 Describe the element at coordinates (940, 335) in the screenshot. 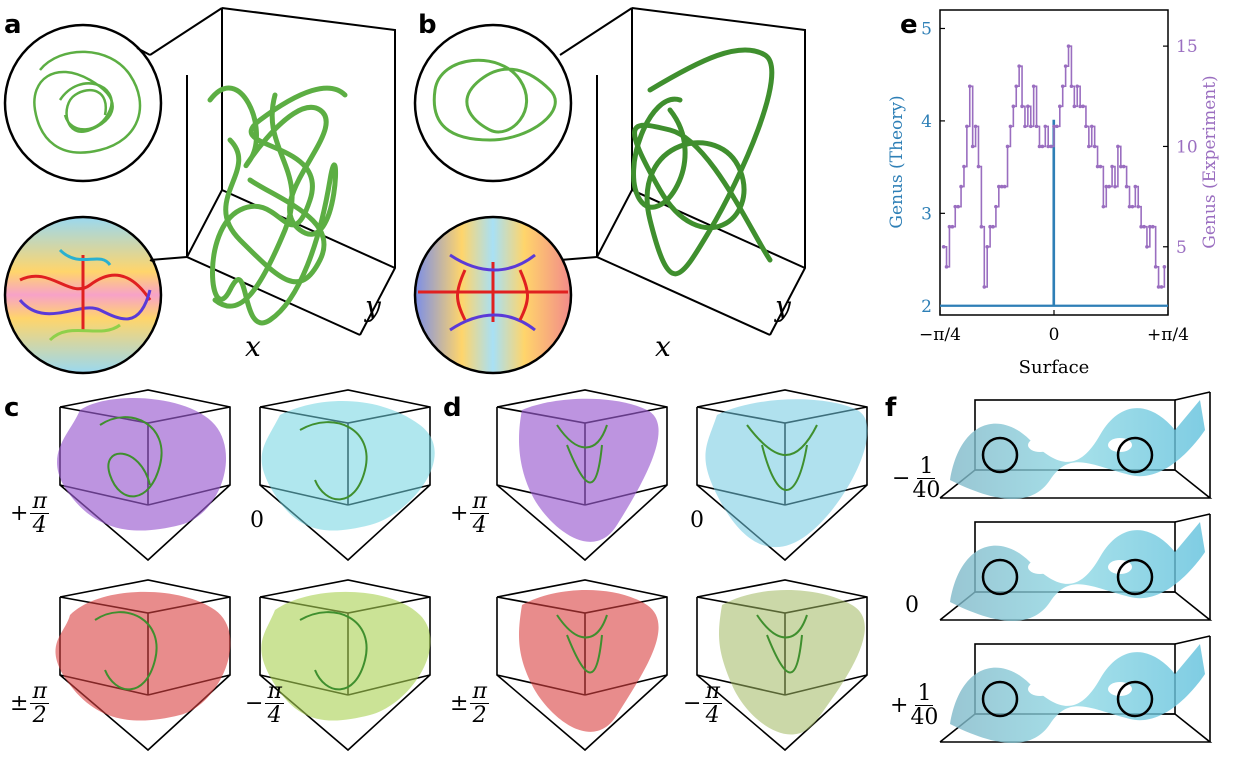

I see `x-tick-label: −π/4` at that location.